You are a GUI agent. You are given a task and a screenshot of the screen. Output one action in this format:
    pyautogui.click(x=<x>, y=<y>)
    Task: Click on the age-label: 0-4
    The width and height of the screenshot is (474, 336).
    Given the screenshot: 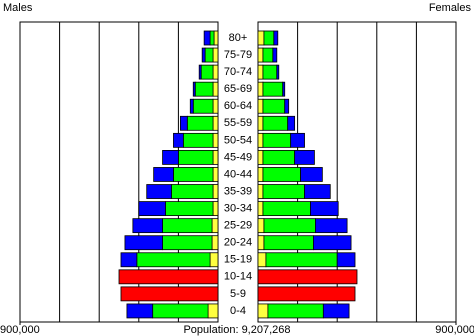 What is the action you would take?
    pyautogui.click(x=238, y=311)
    